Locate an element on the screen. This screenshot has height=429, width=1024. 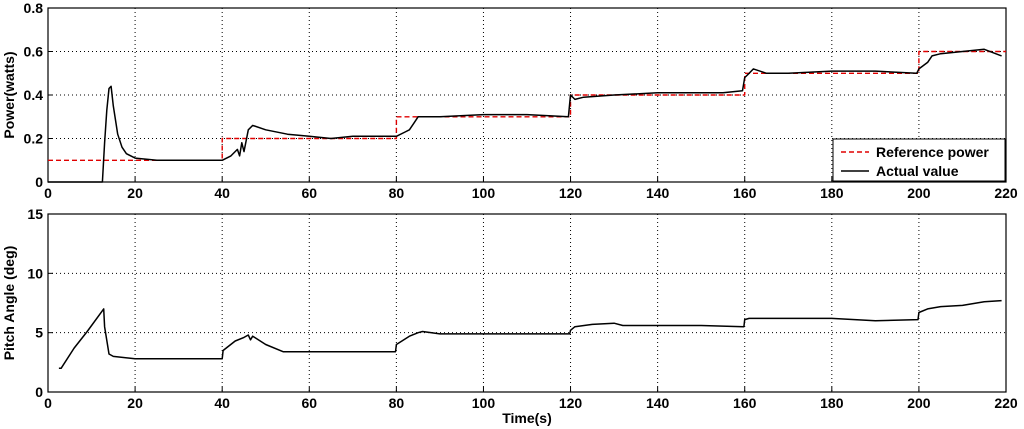
power-y-axis-label: Power(watts) is located at coordinates (9, 94).